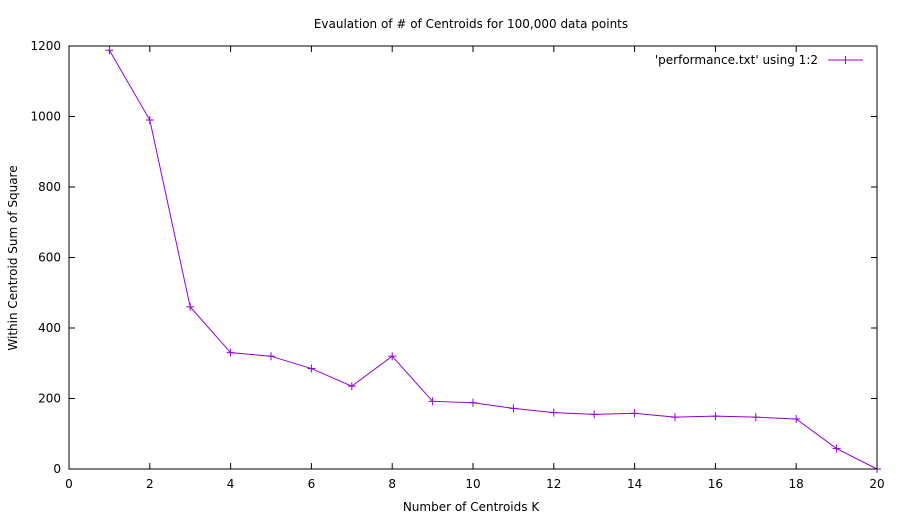 The width and height of the screenshot is (898, 516). Describe the element at coordinates (472, 484) in the screenshot. I see `x-tick-label: 10` at that location.